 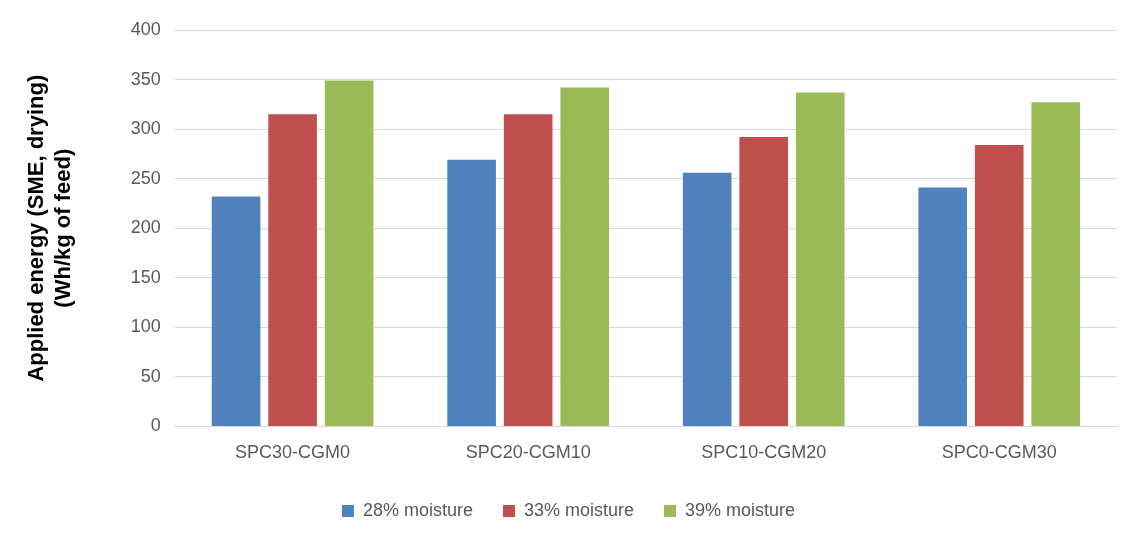 I want to click on y-tick-label: 250, so click(x=145, y=177).